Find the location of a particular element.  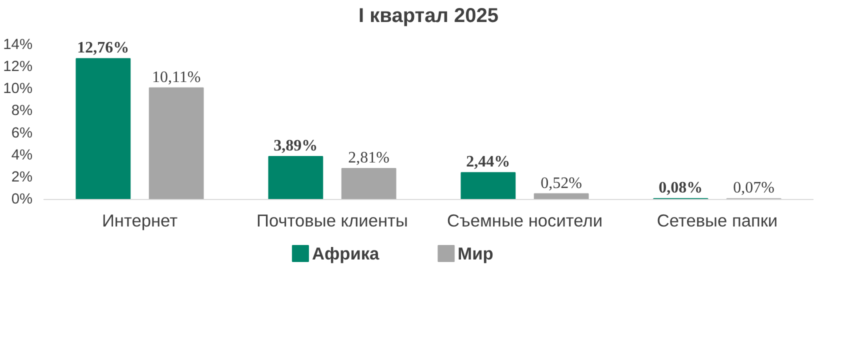

y-tick-label: 10% is located at coordinates (18, 89).